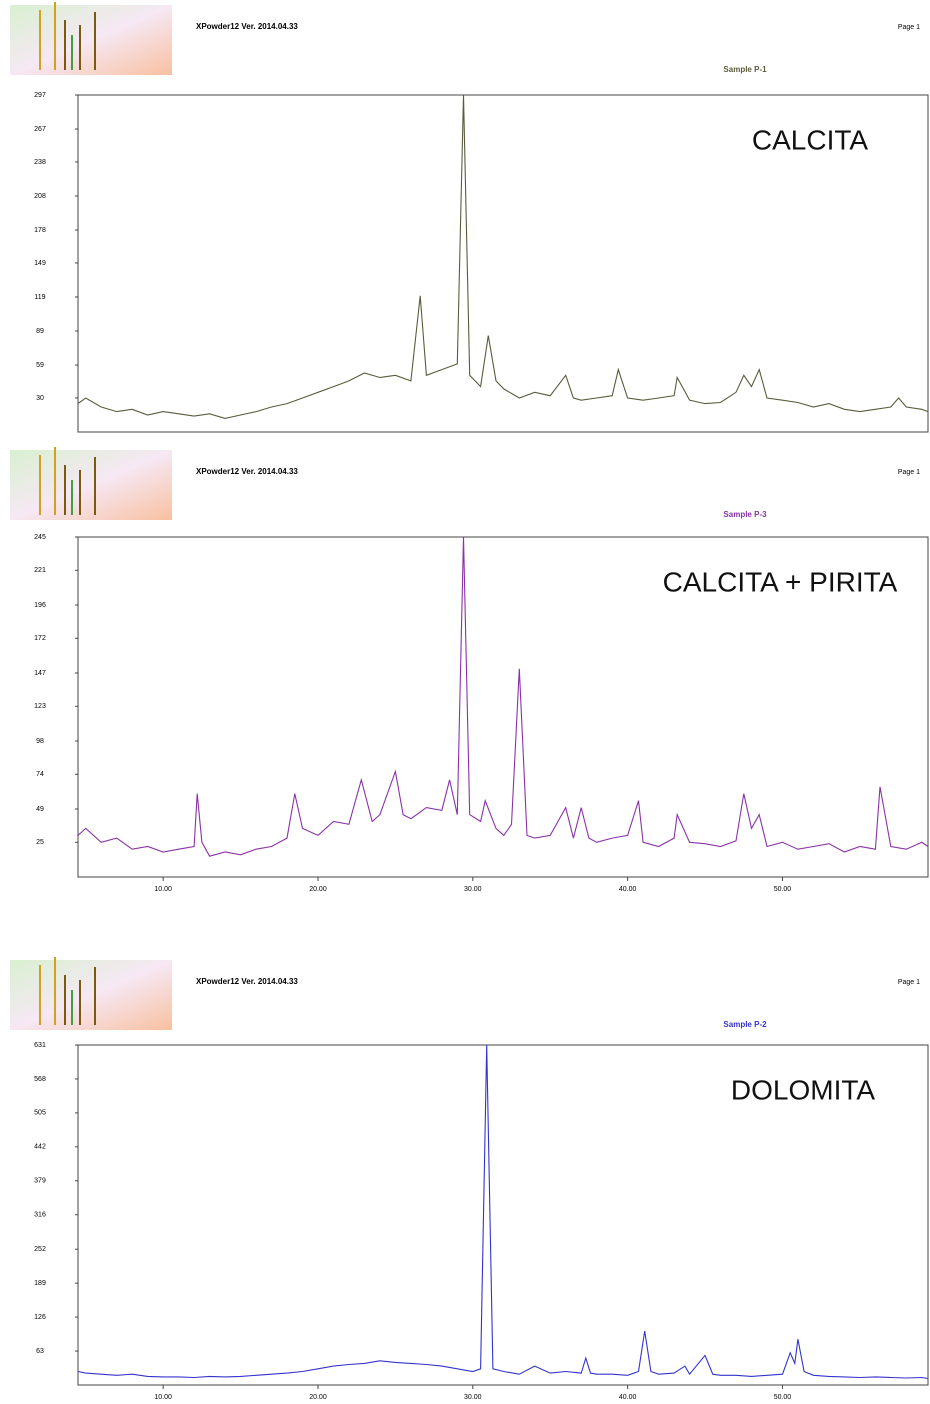 This screenshot has height=1404, width=930. Describe the element at coordinates (803, 1089) in the screenshot. I see `annotation: DOLOMITA` at that location.